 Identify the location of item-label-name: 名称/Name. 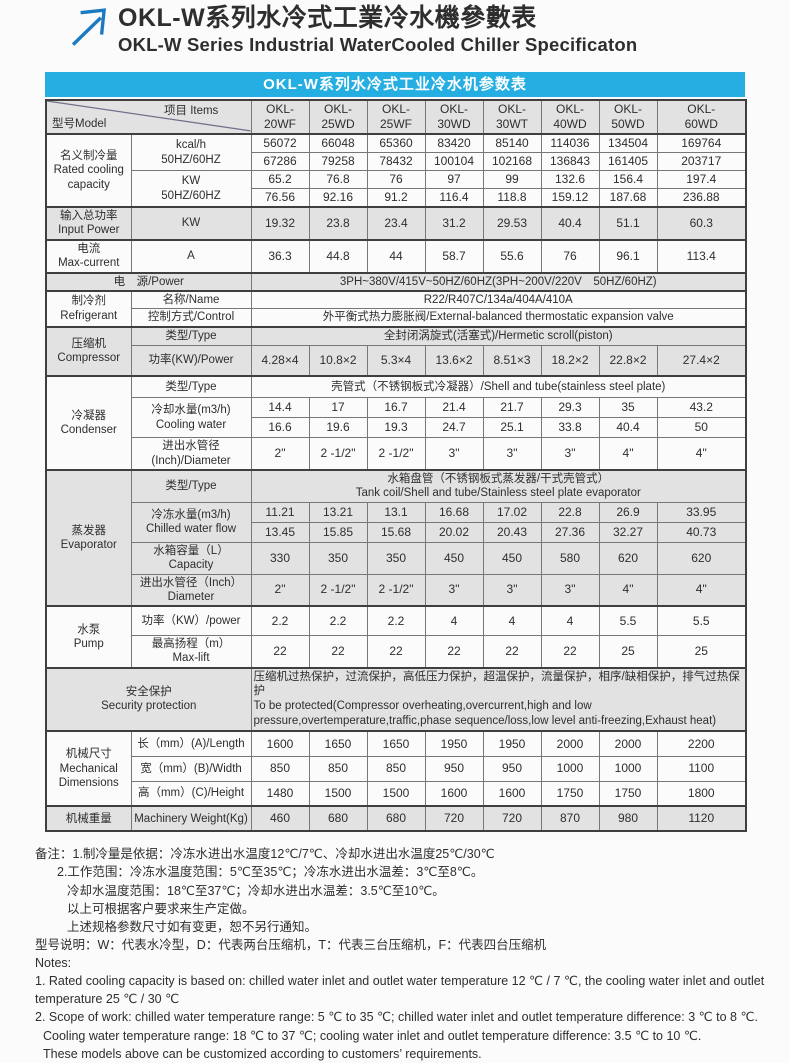
(191, 299).